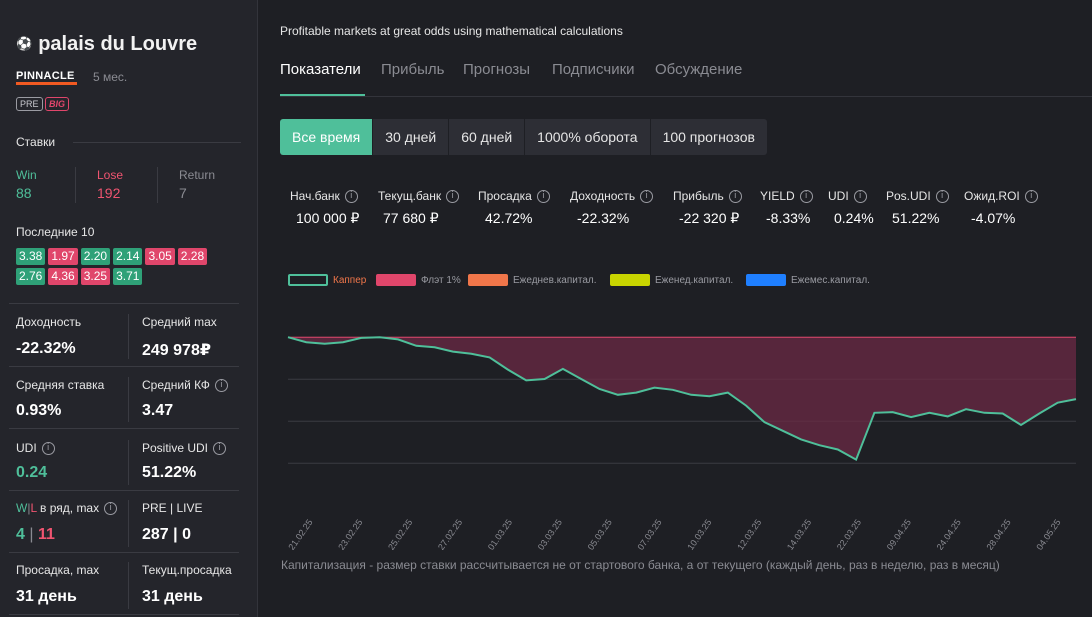 Image resolution: width=1092 pixels, height=617 pixels. Describe the element at coordinates (1001, 196) in the screenshot. I see `kpi-expected-roi-label: Ожид.ROI i` at that location.